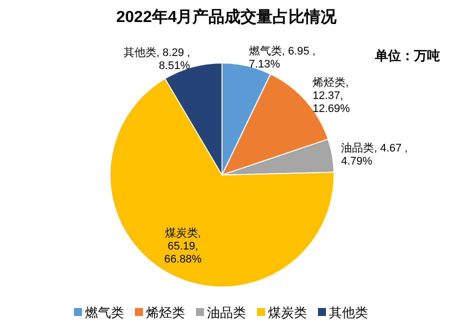 This screenshot has height=328, width=453. I want to click on data-label: 烯烃类, 12.37, 12.69%, so click(331, 95).